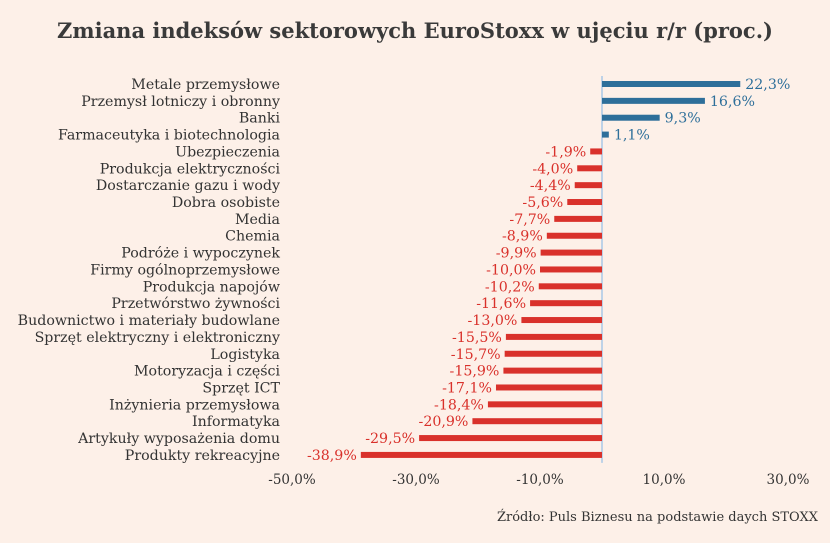 This screenshot has width=830, height=543. I want to click on category-label: Sprzęt elektryczny i elektroniczny, so click(157, 338).